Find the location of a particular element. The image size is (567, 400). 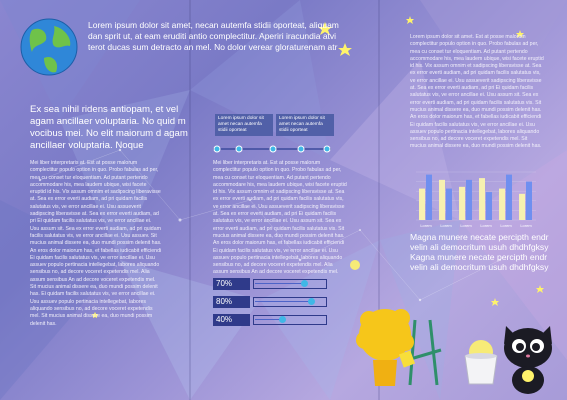

bucket-icon is located at coordinates (481, 362).